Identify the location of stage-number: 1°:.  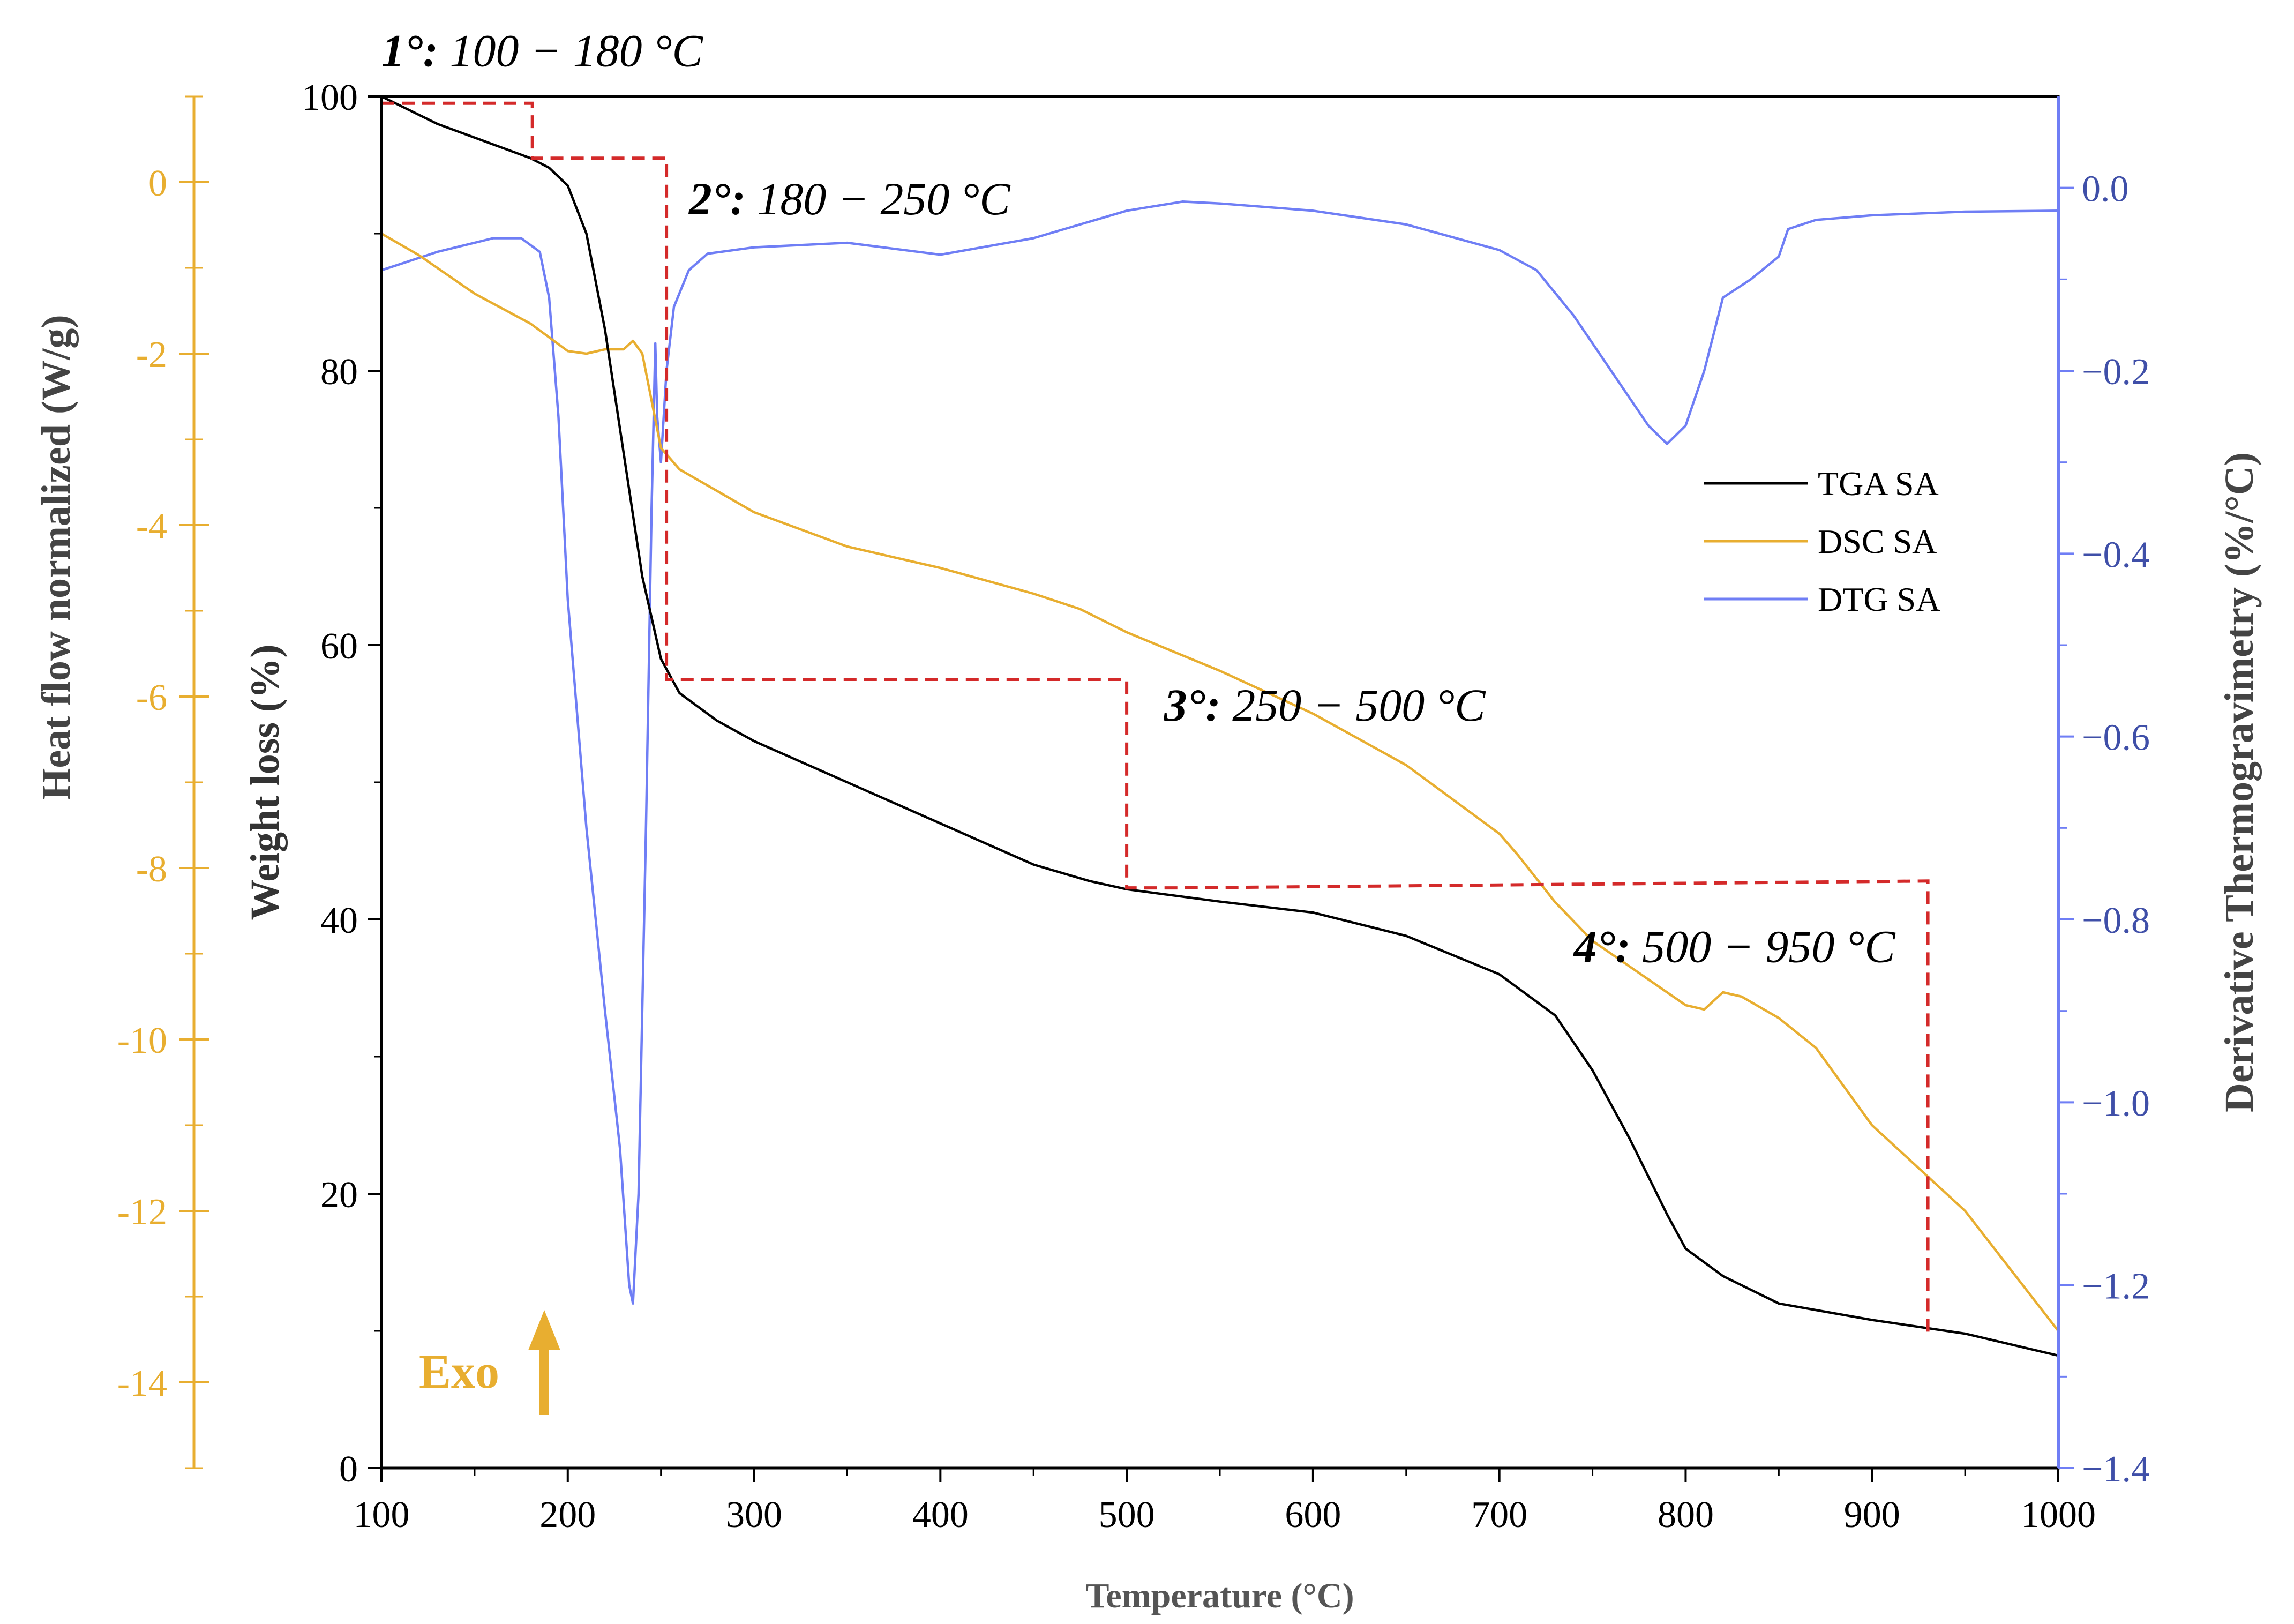
(409, 51).